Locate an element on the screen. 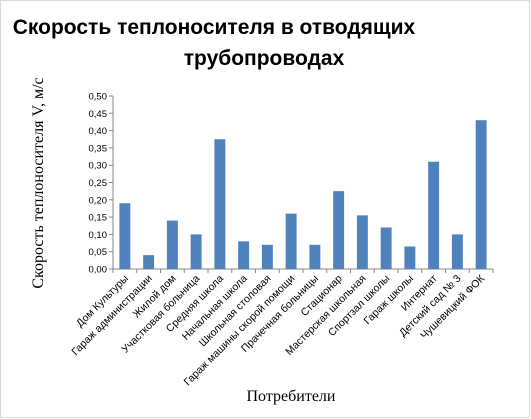  y-tick-label: 0,10 is located at coordinates (98, 235).